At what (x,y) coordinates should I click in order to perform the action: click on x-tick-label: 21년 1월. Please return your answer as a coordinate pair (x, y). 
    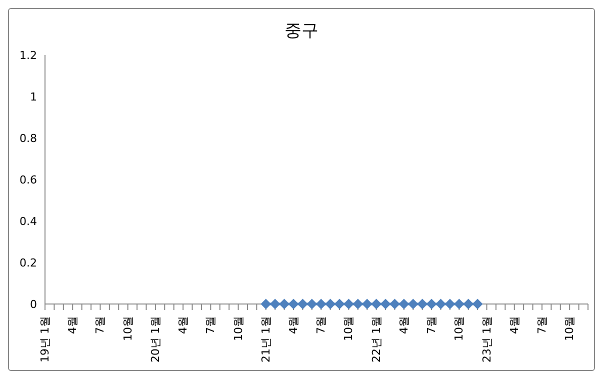
    Looking at the image, I should click on (265, 339).